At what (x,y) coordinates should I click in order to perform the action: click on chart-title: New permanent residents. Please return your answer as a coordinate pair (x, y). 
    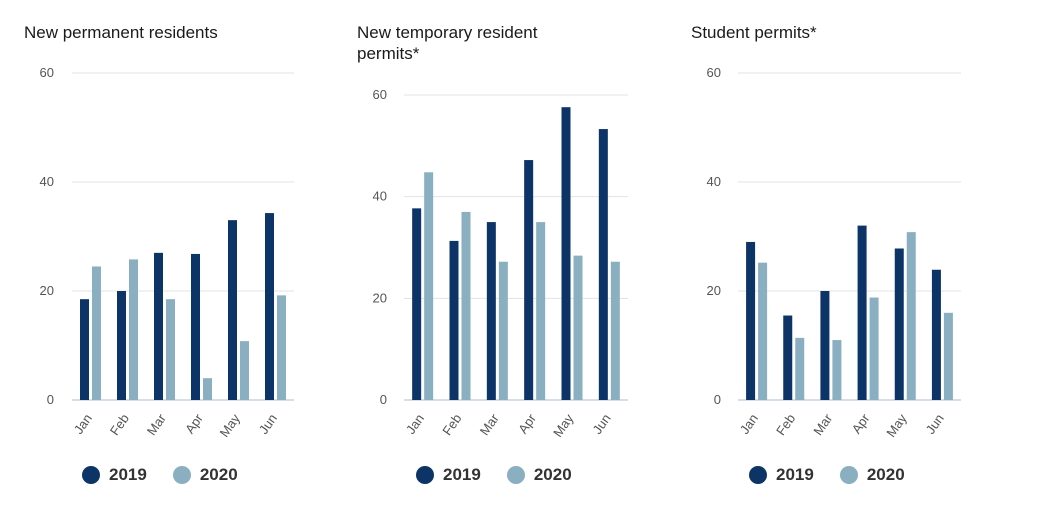
    Looking at the image, I should click on (121, 32).